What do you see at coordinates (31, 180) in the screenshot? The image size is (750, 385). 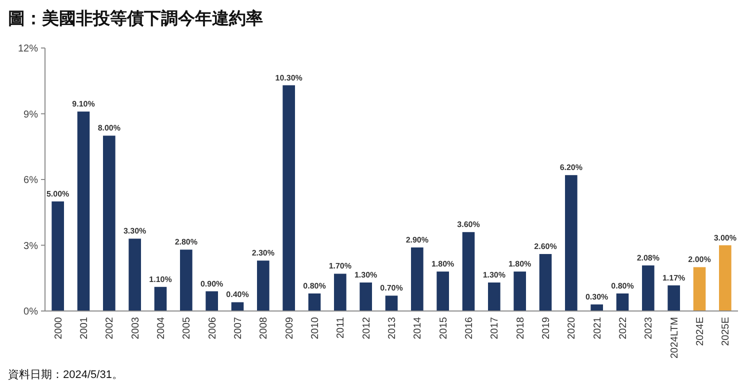 I see `y-tick-label: 6%` at bounding box center [31, 180].